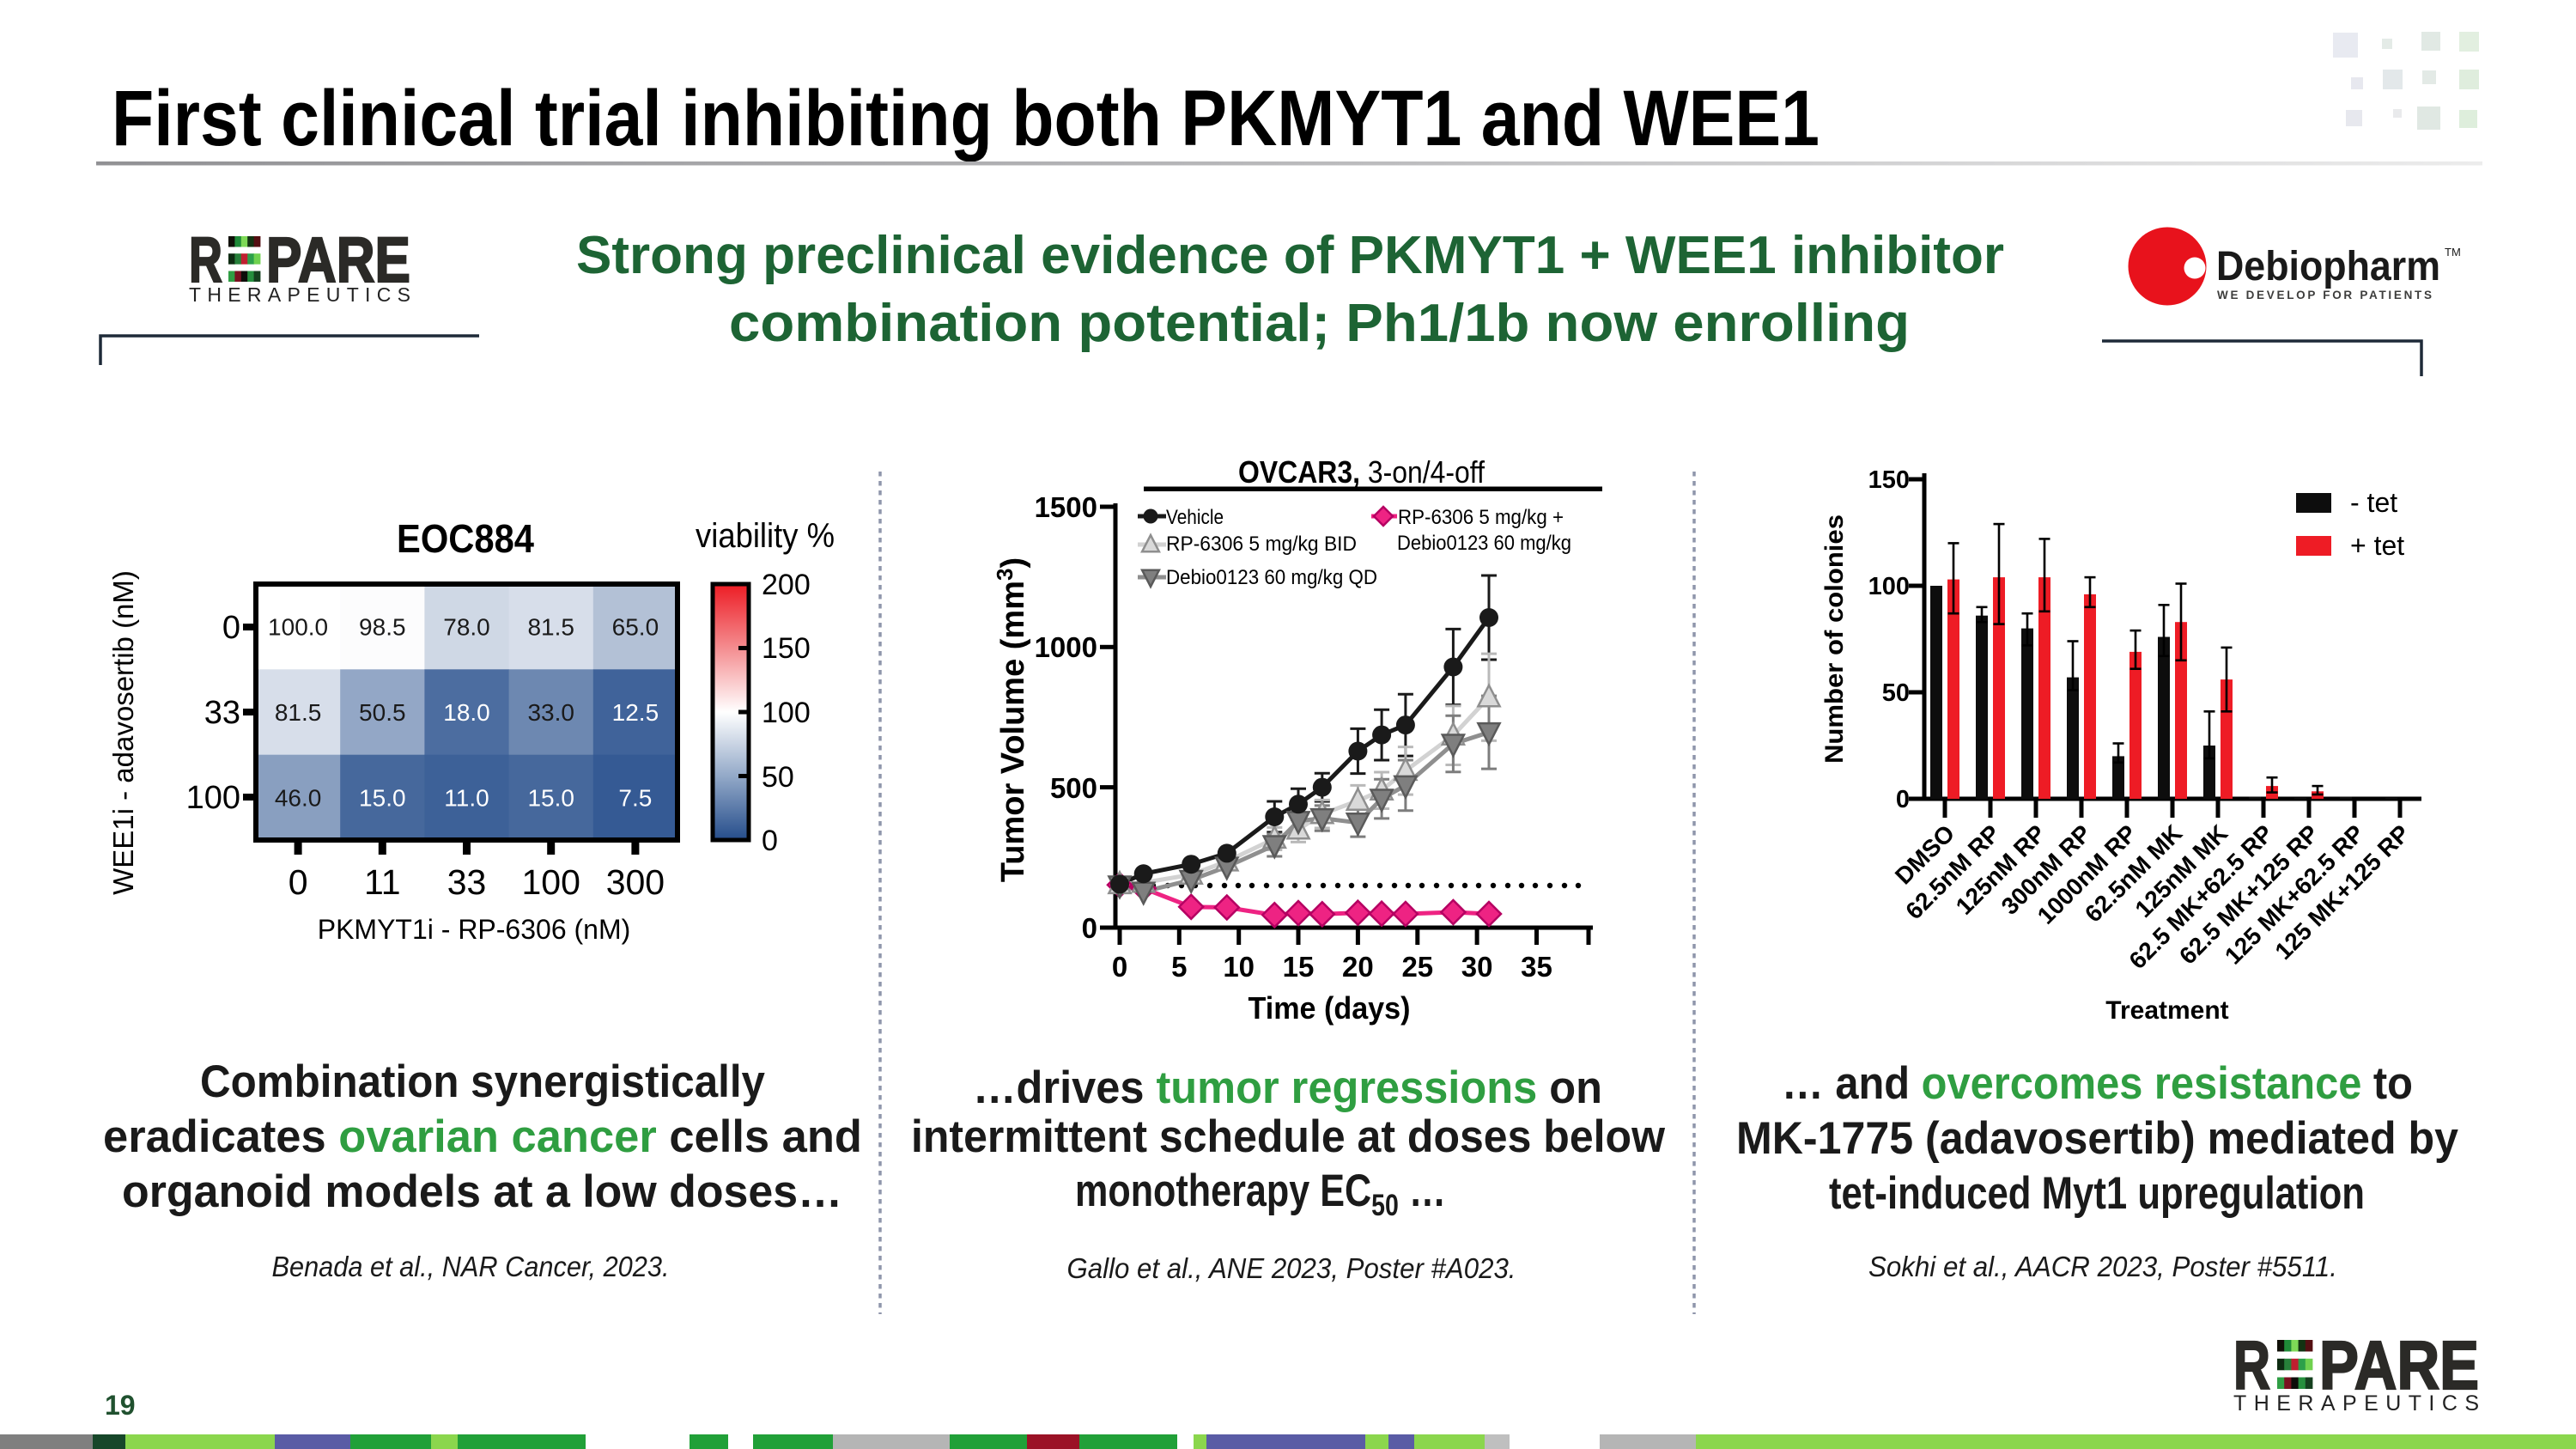  I want to click on svg-text: 18.0, so click(466, 712).